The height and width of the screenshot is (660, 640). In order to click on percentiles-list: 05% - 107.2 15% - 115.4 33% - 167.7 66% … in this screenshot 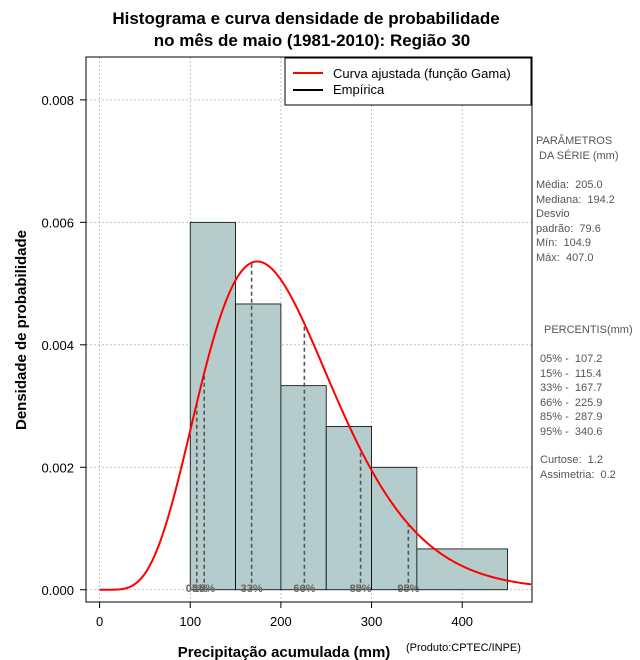, I will do `click(571, 395)`.